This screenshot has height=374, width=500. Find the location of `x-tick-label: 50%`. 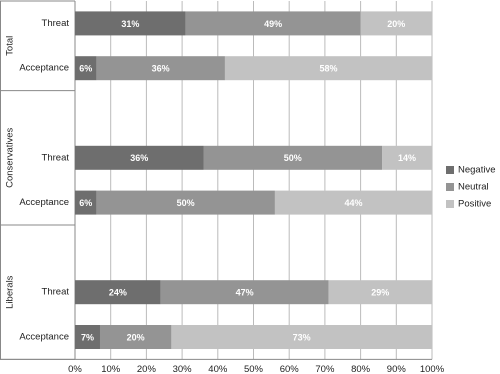

x-tick-label: 50% is located at coordinates (254, 369).